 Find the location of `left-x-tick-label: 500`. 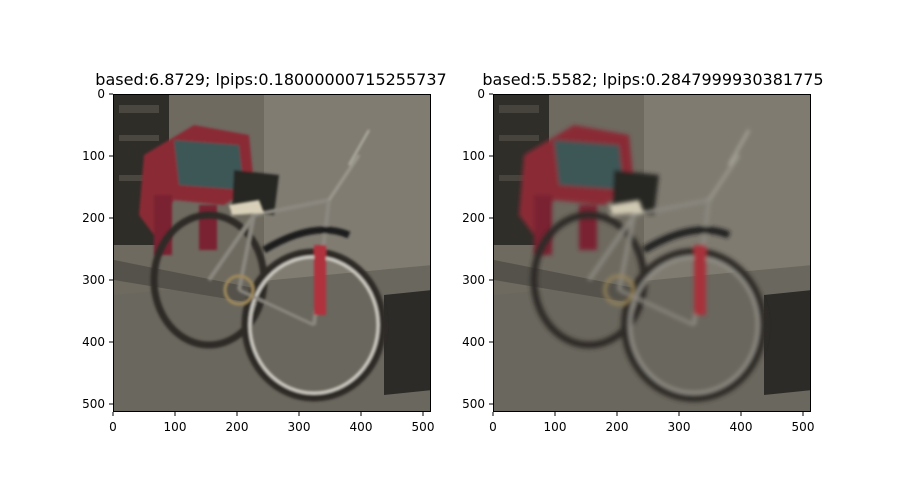

left-x-tick-label: 500 is located at coordinates (423, 427).